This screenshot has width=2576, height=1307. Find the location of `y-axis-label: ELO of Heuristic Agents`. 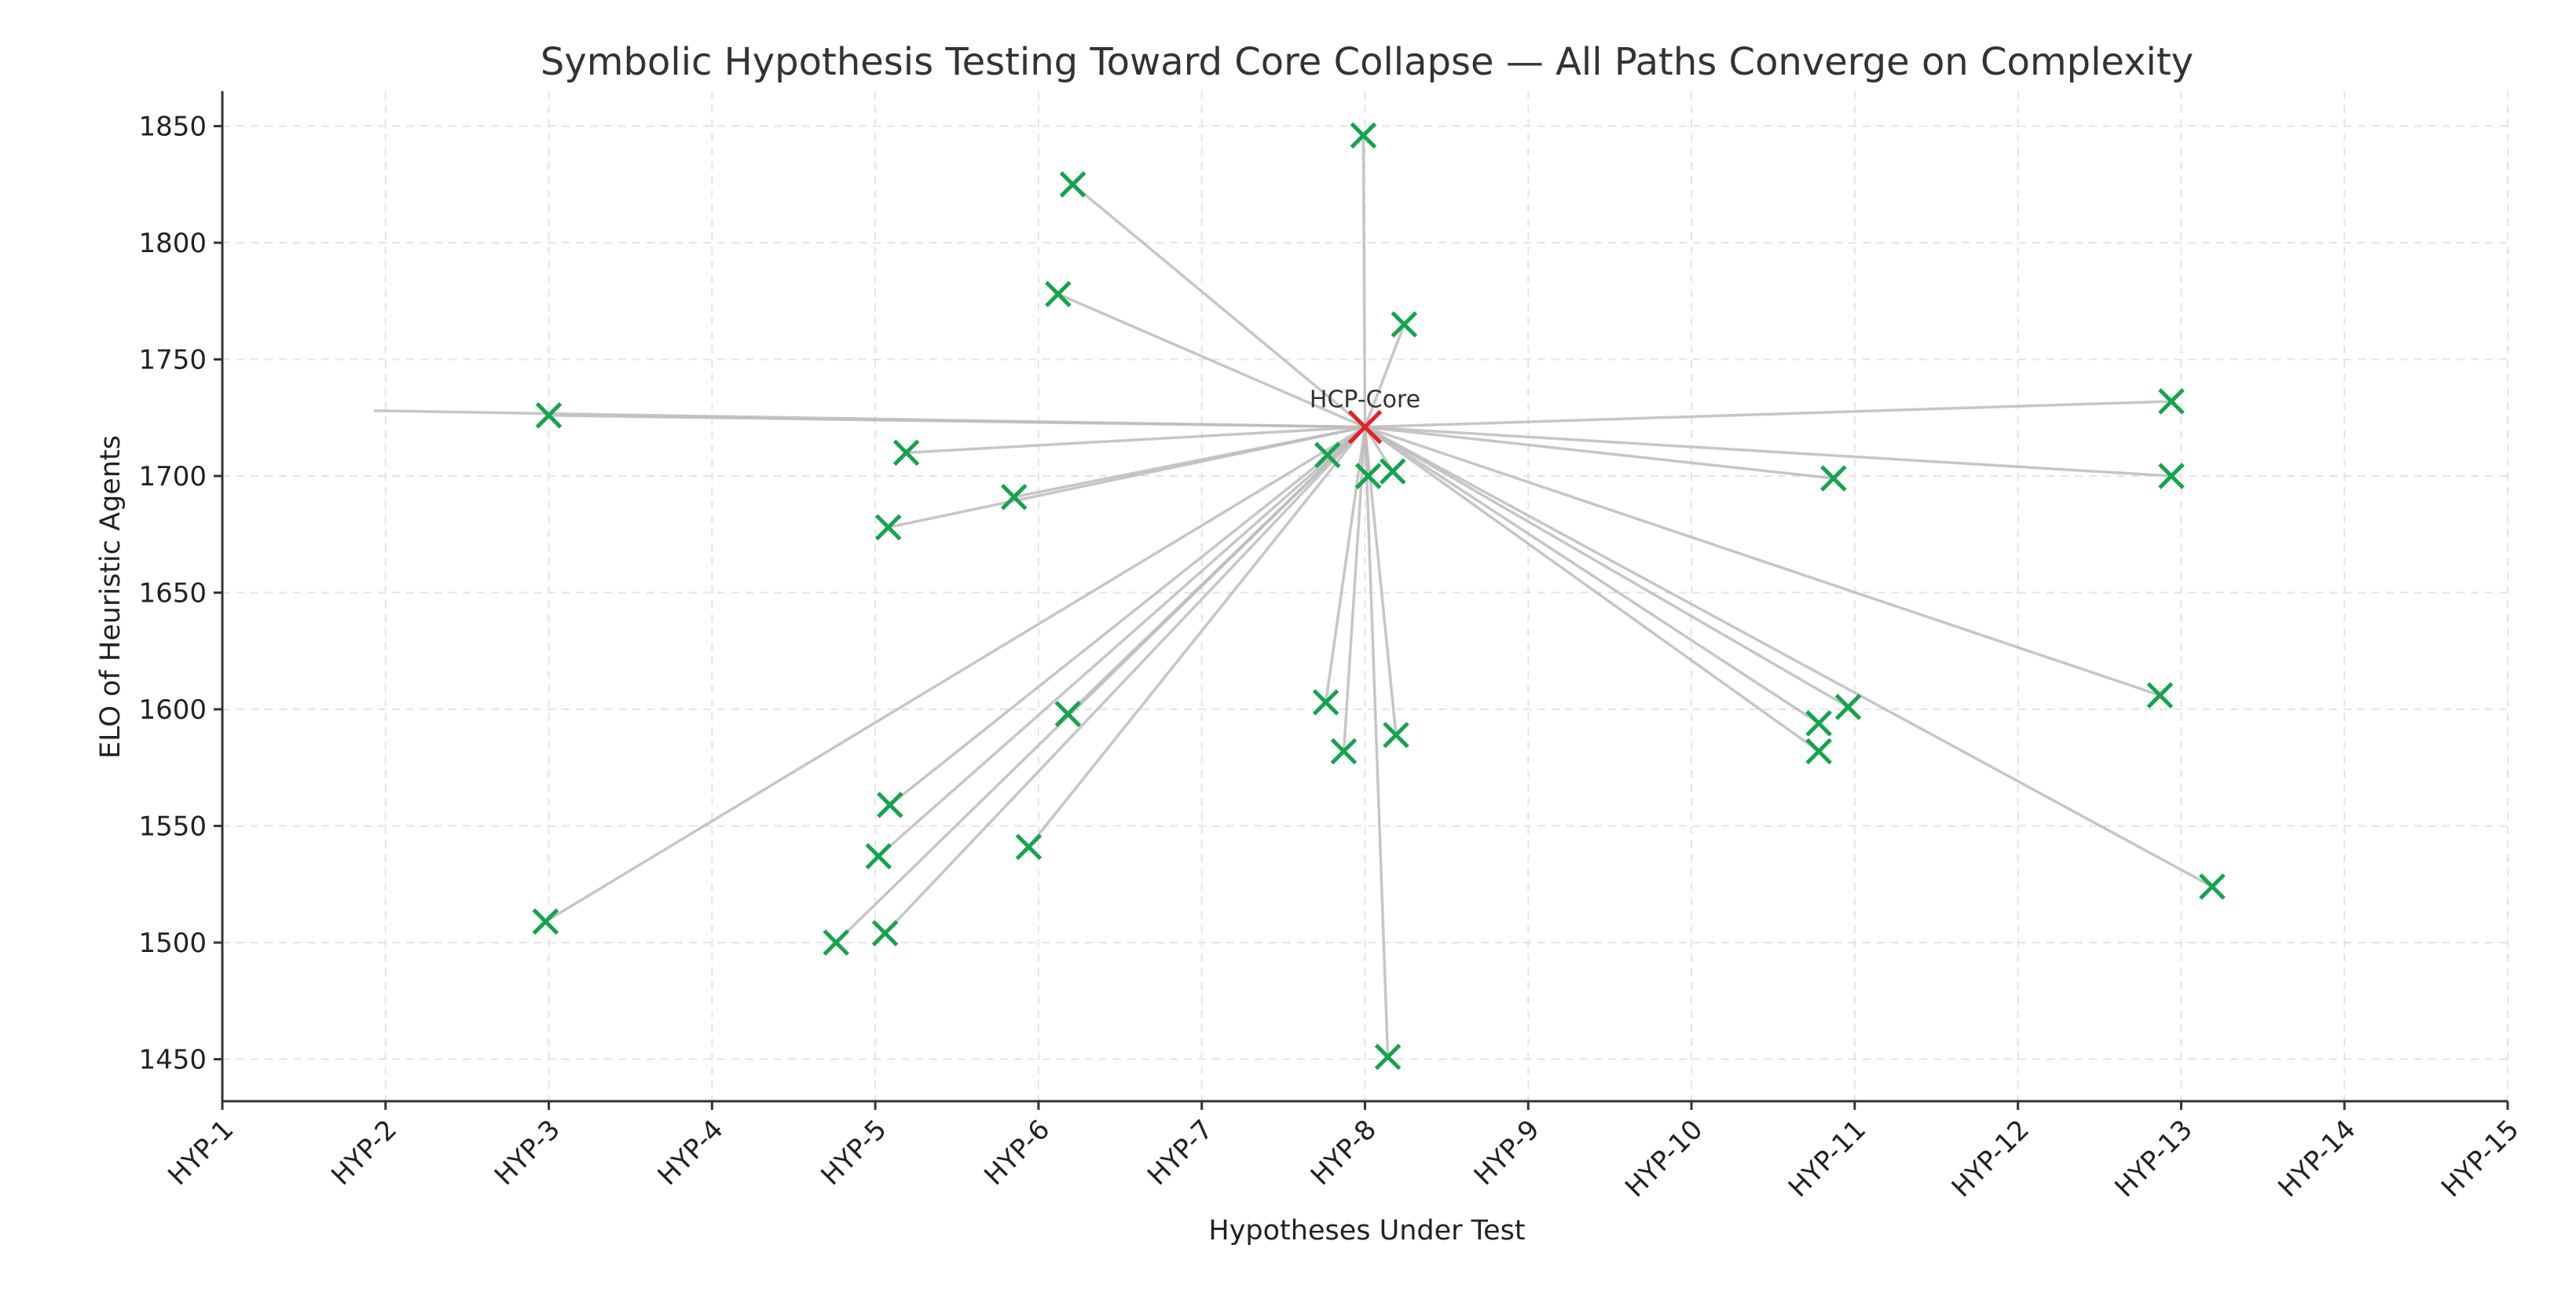

y-axis-label: ELO of Heuristic Agents is located at coordinates (110, 597).